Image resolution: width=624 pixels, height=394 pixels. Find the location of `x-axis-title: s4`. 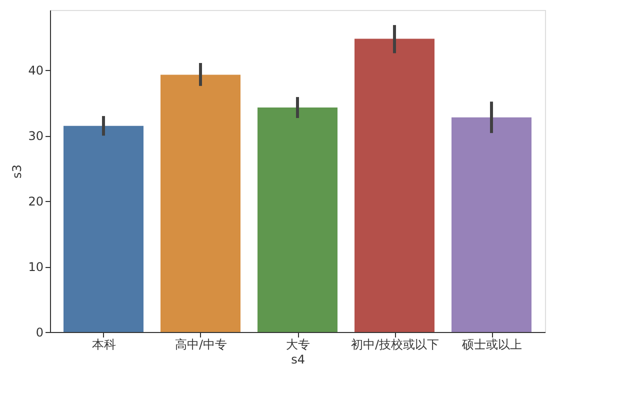

x-axis-title: s4 is located at coordinates (298, 359).